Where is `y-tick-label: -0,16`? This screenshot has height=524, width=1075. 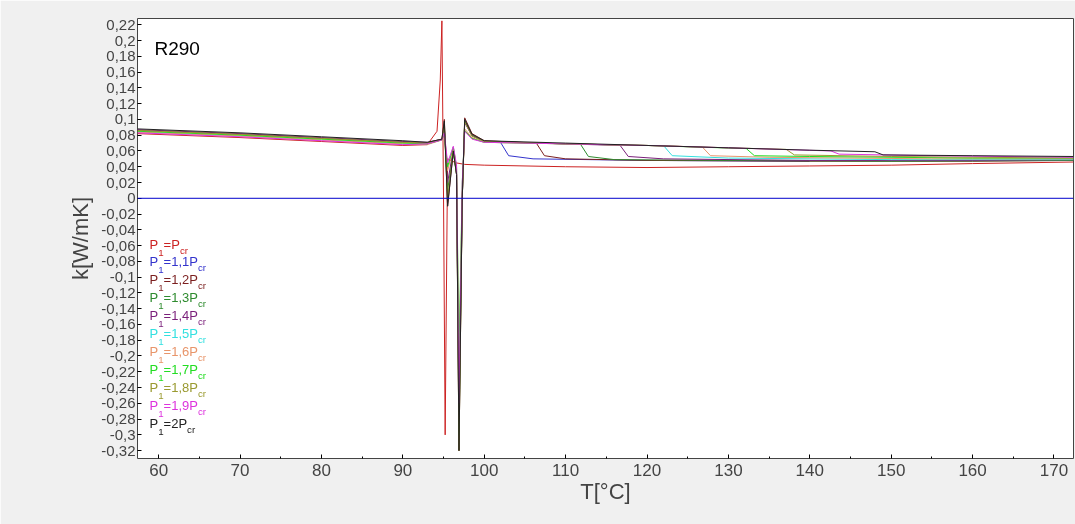
y-tick-label: -0,16 is located at coordinates (118, 324).